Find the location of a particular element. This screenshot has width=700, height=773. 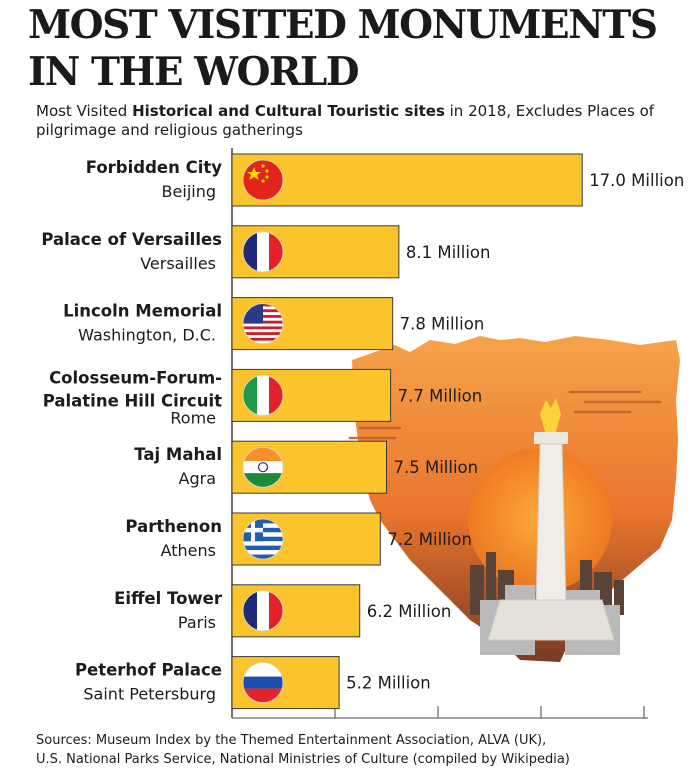

usa-flag-icon is located at coordinates (263, 324).